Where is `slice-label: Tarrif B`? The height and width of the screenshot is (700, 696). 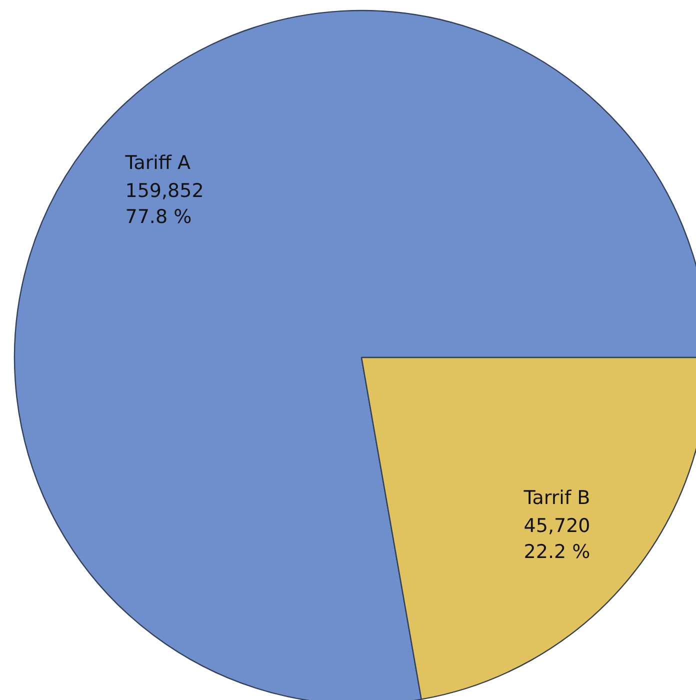 slice-label: Tarrif B is located at coordinates (556, 497).